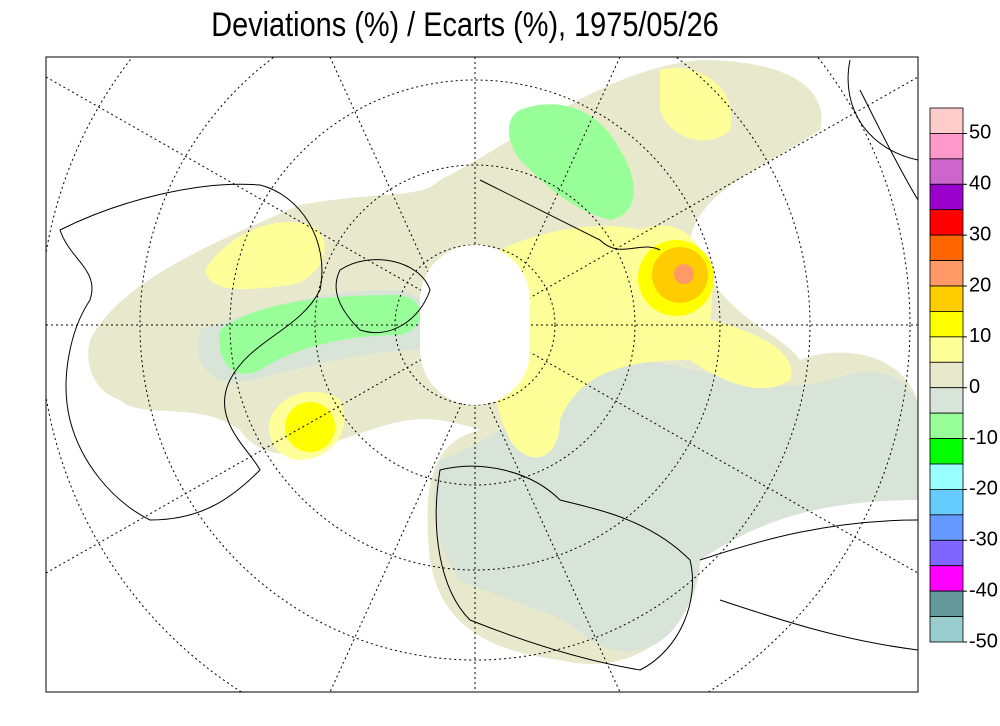 The width and height of the screenshot is (1000, 726). What do you see at coordinates (983, 590) in the screenshot?
I see `colorbar-tick-label: -40` at bounding box center [983, 590].